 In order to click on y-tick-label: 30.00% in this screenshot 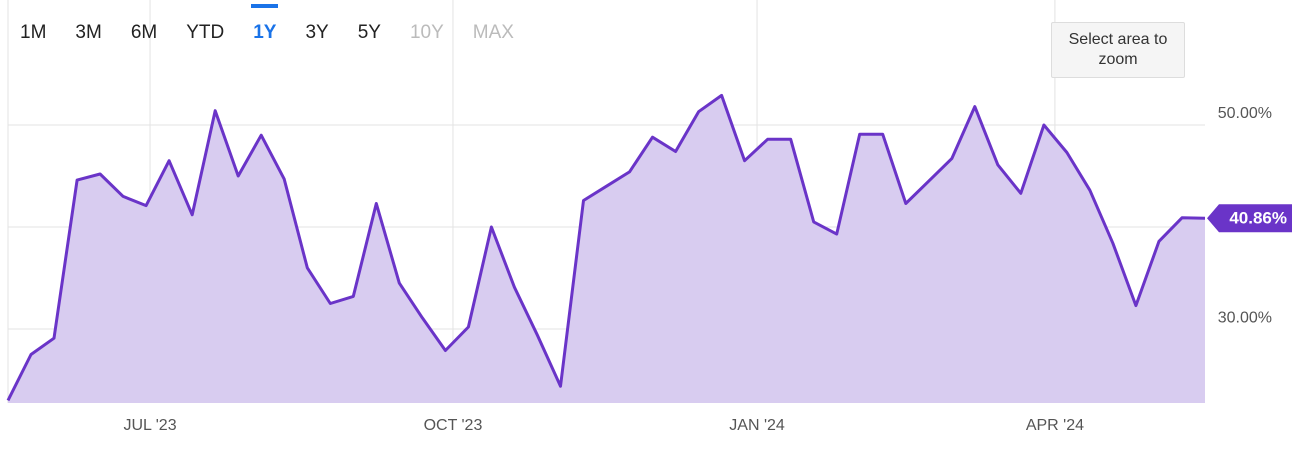, I will do `click(1245, 317)`.